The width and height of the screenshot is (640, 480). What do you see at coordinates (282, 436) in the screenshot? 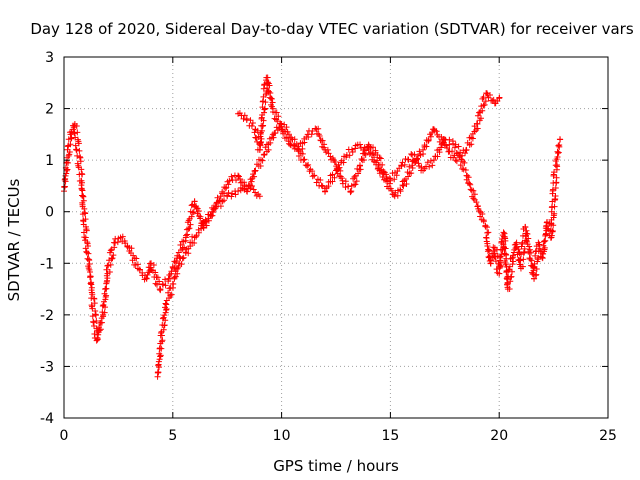
I see `x-tick-label: 10` at bounding box center [282, 436].